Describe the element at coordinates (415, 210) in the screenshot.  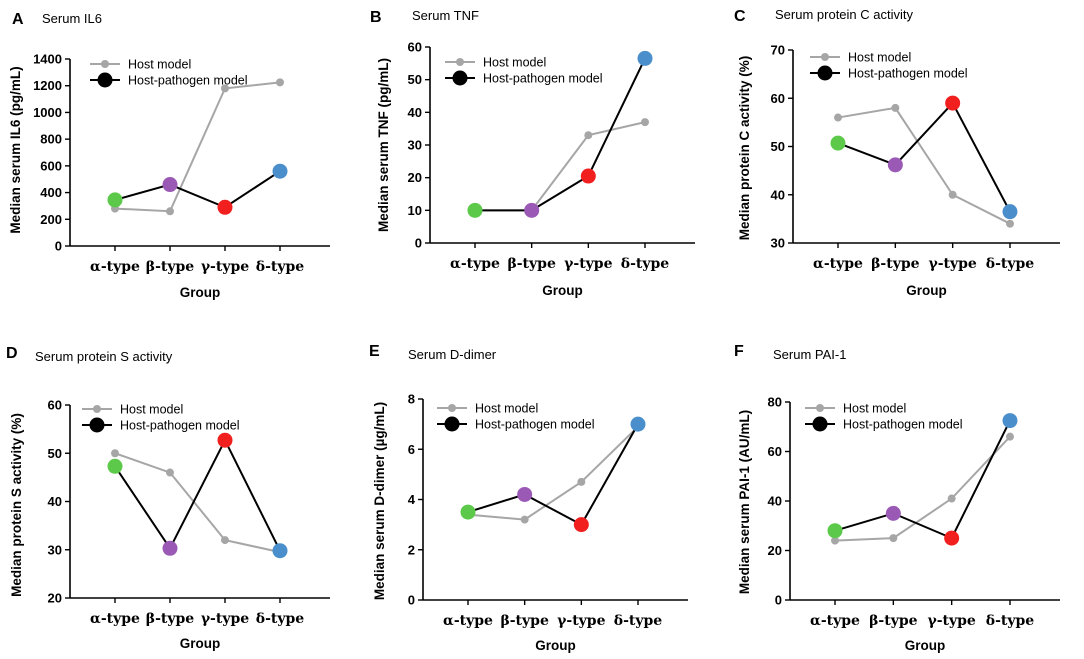
I see `y-tick-label: 10` at that location.